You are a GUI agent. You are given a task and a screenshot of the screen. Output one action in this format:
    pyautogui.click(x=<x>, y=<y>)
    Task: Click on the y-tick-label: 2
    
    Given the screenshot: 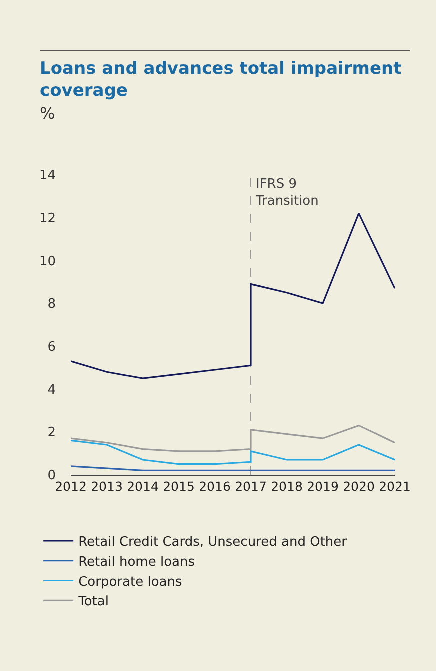 What is the action you would take?
    pyautogui.click(x=52, y=433)
    